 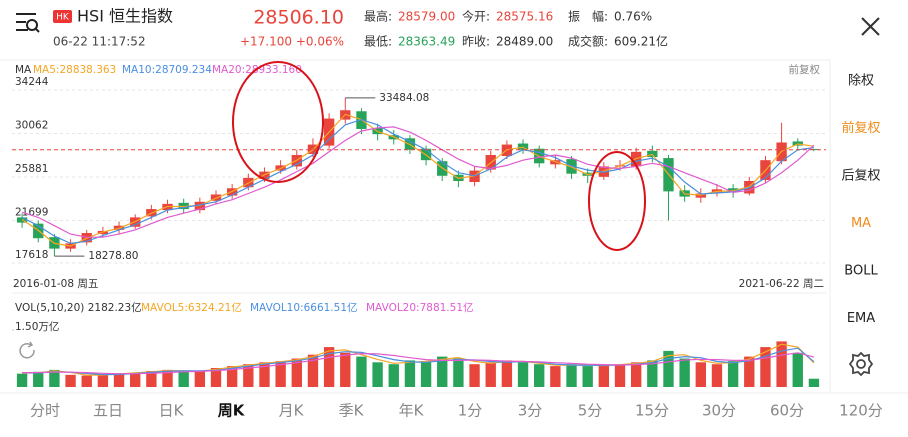 What do you see at coordinates (27, 350) in the screenshot?
I see `refresh-icon` at bounding box center [27, 350].